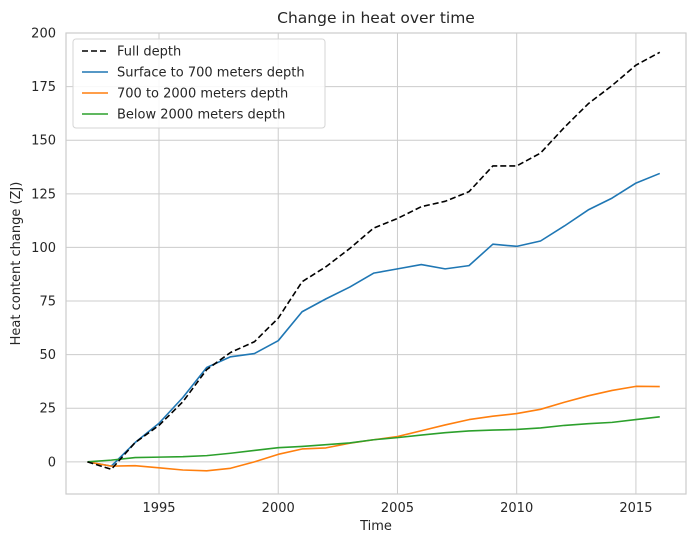 Image resolution: width=695 pixels, height=547 pixels. I want to click on y-tick-label: 25, so click(47, 409).